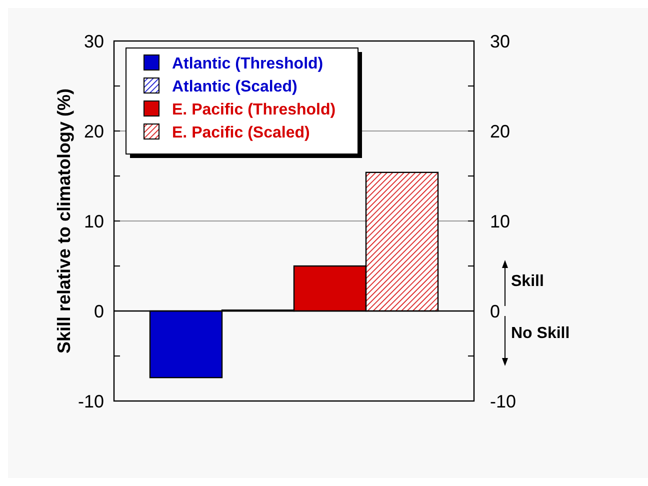 Image resolution: width=648 pixels, height=486 pixels. Describe the element at coordinates (500, 131) in the screenshot. I see `y2-tick-label: 20` at that location.